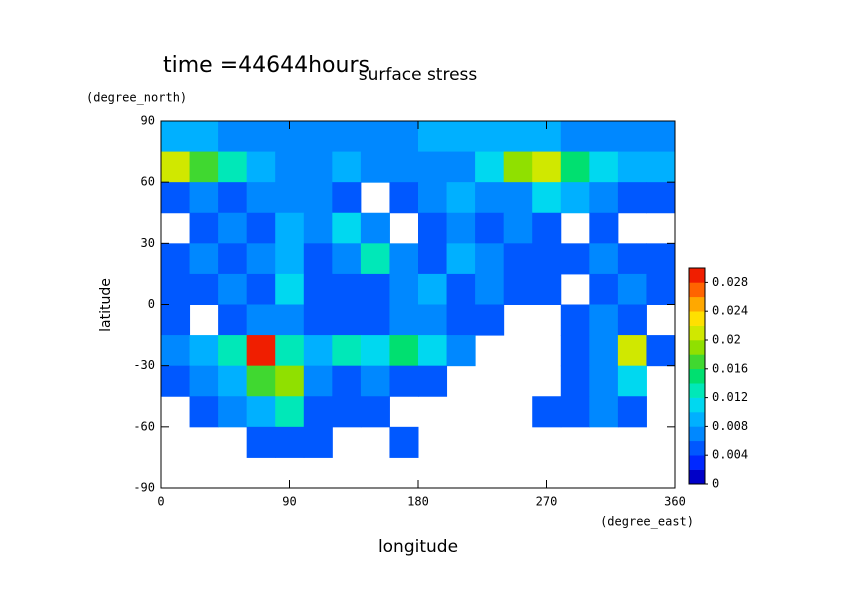  I want to click on x-tick-label: 0, so click(160, 502).